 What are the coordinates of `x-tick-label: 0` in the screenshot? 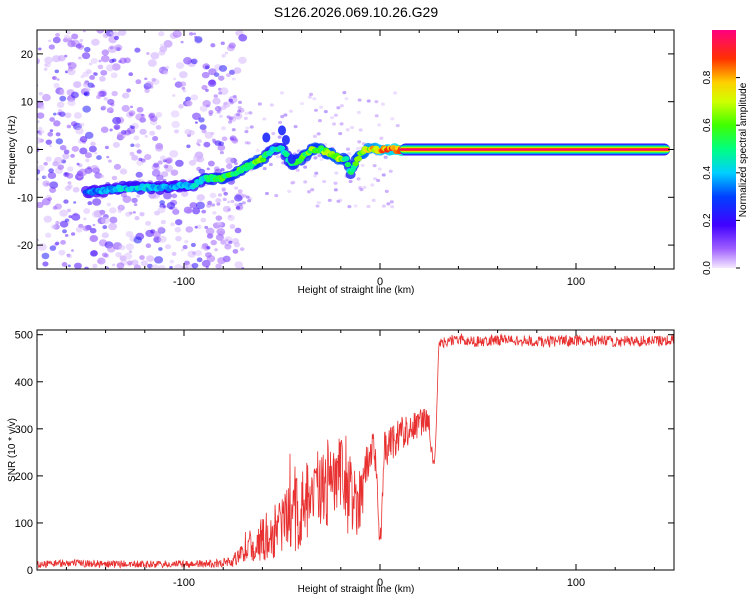 It's located at (380, 282).